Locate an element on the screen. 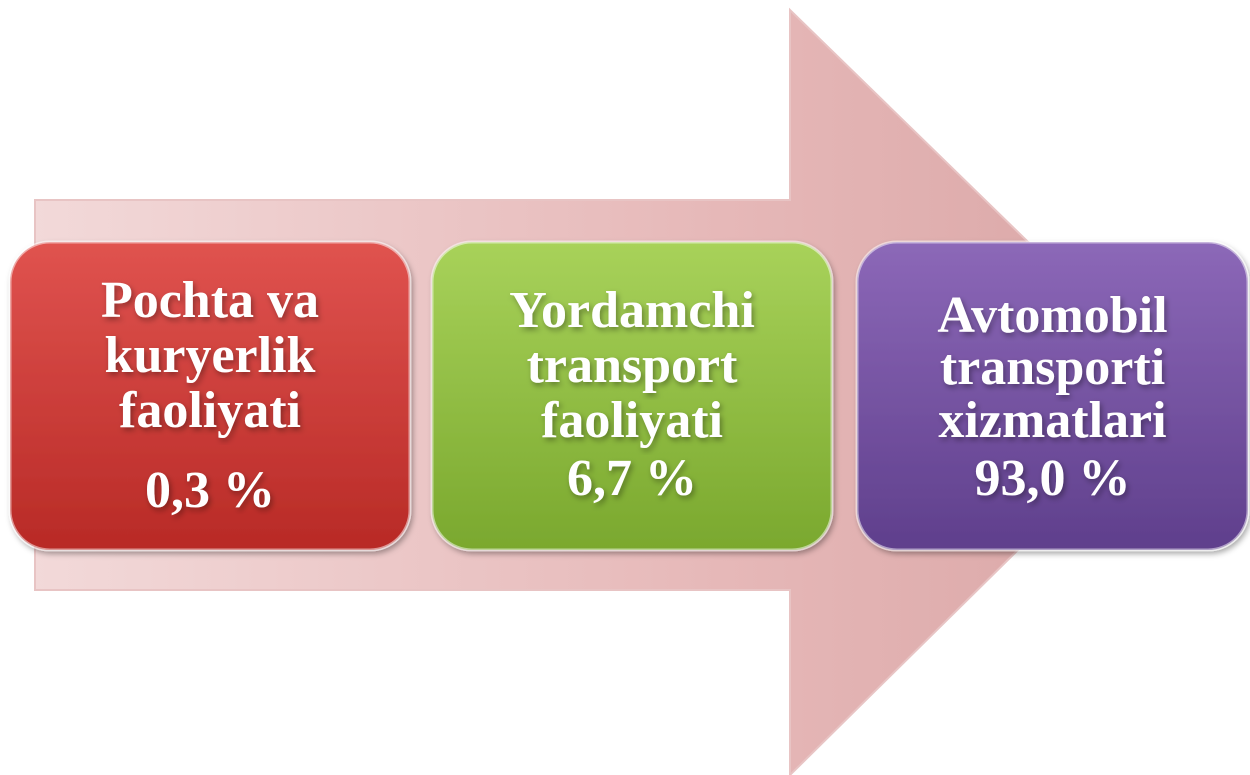  node-label: transporti is located at coordinates (1052, 367).